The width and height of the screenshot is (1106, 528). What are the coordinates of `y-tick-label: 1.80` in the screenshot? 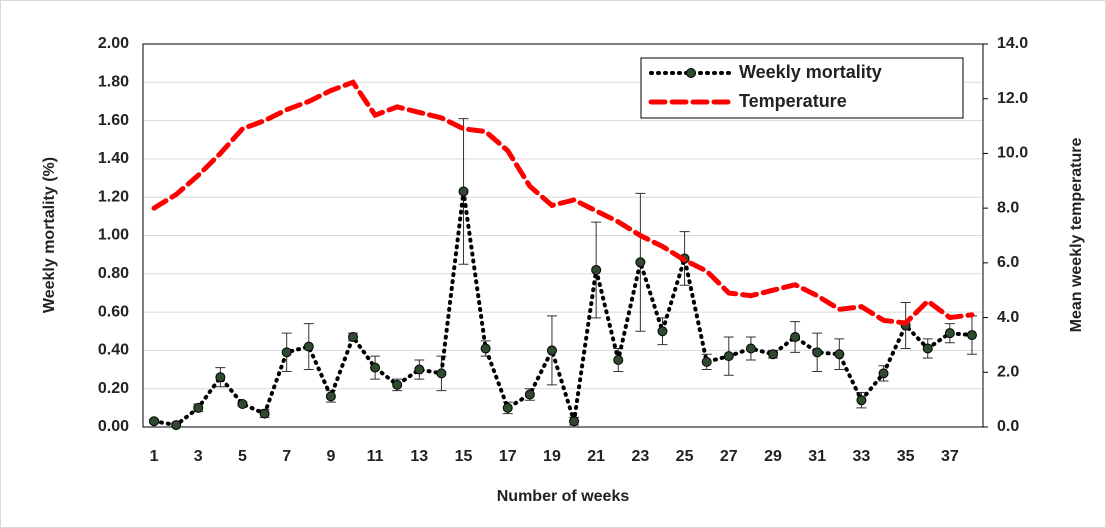 It's located at (113, 82).